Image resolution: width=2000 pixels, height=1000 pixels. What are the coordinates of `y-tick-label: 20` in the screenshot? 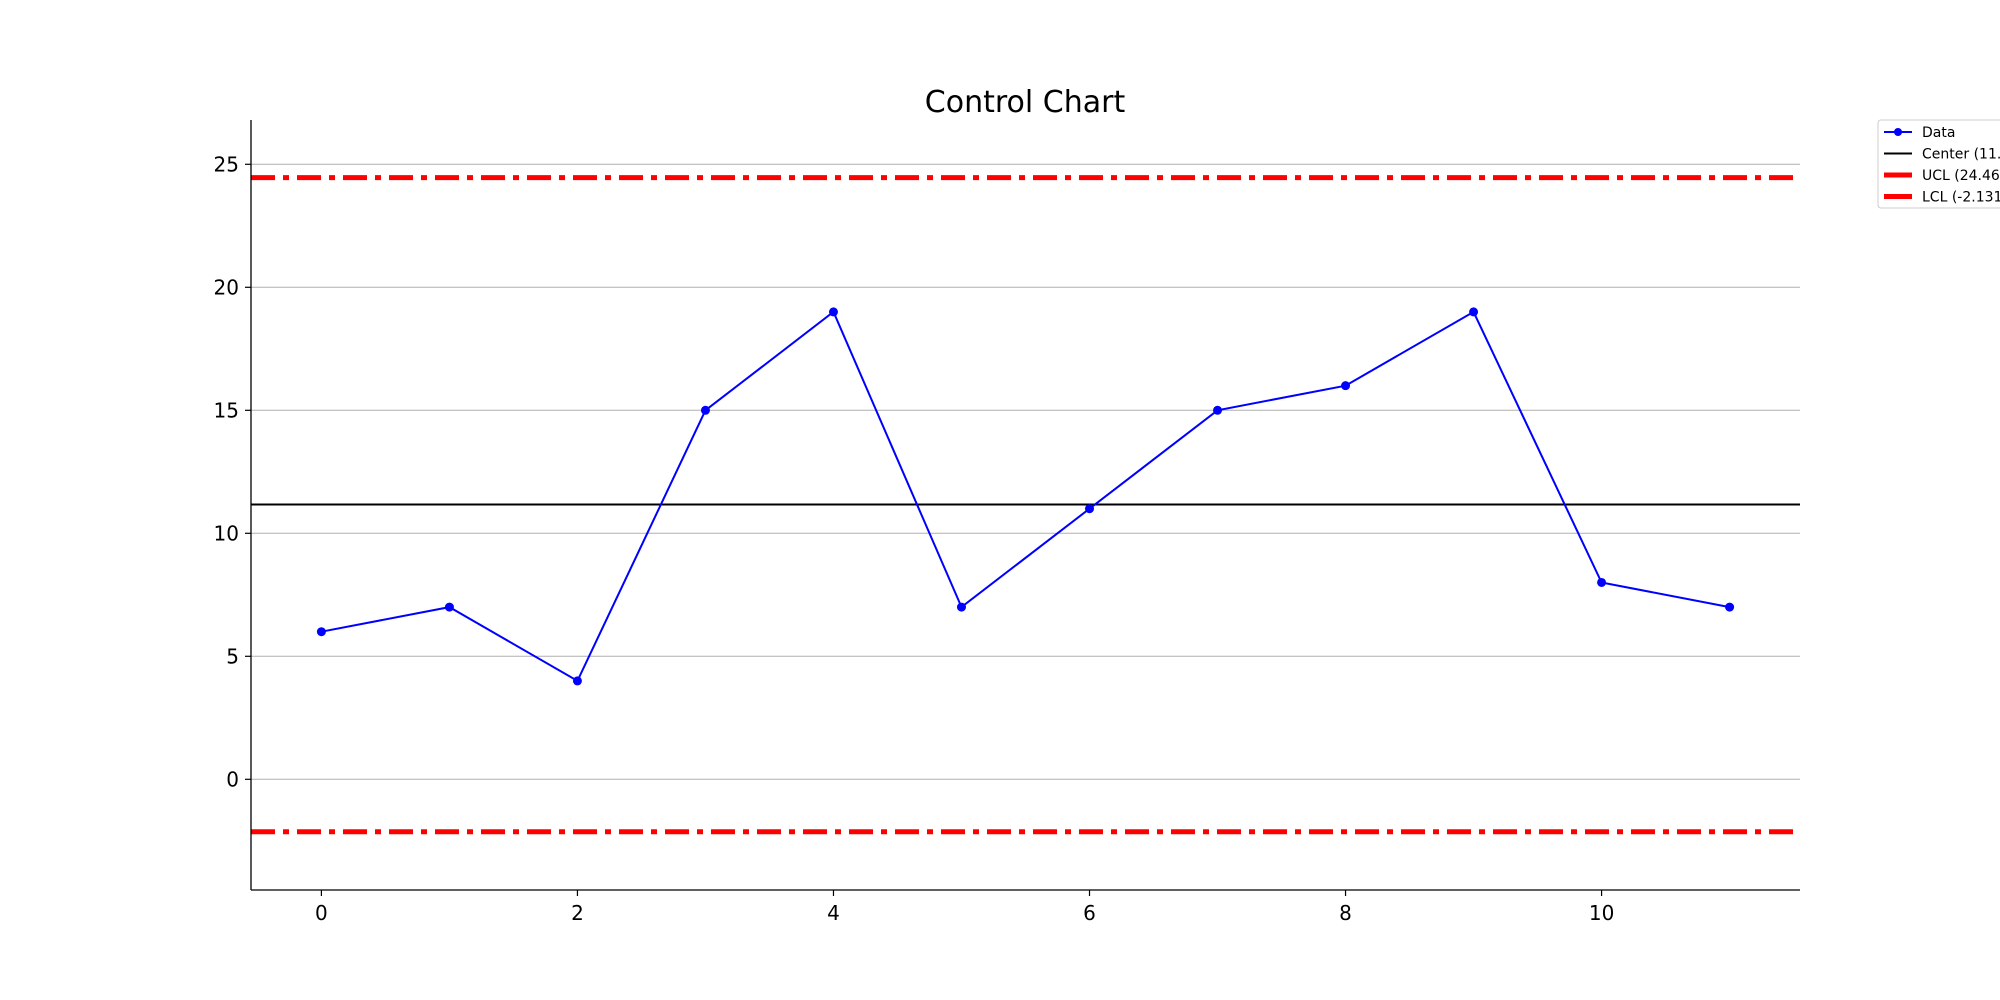 It's located at (226, 287).